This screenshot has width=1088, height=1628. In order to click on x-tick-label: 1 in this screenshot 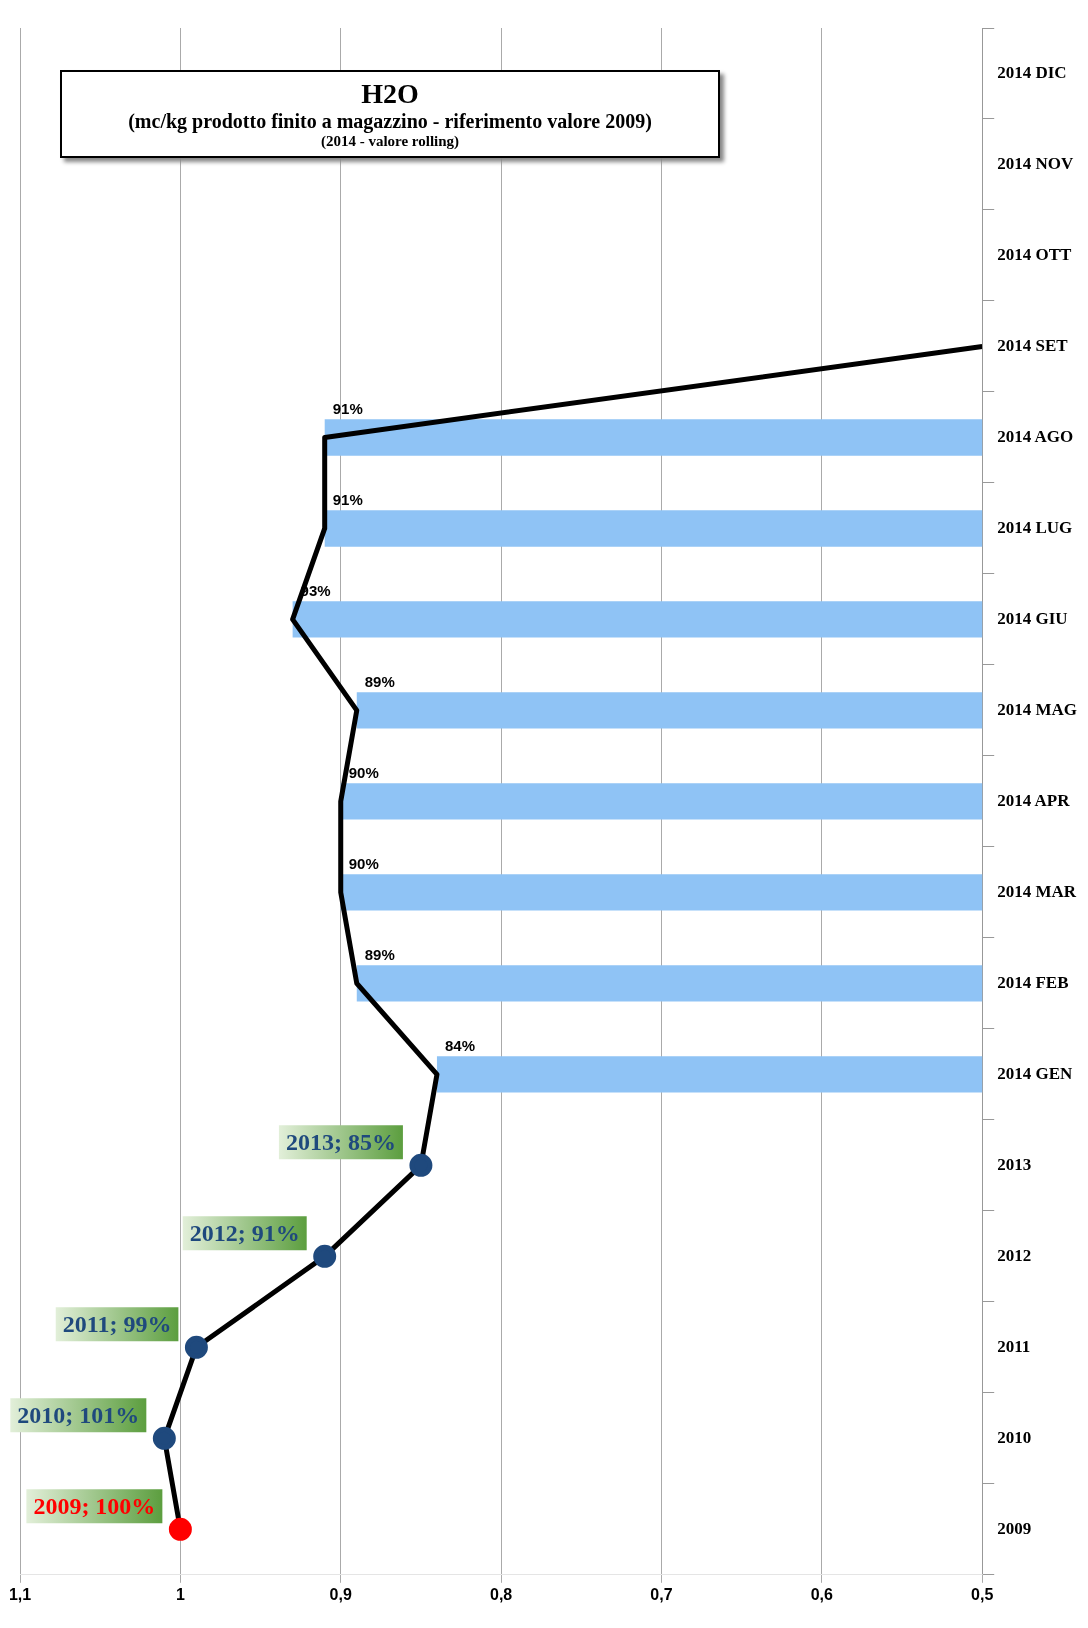, I will do `click(180, 1594)`.